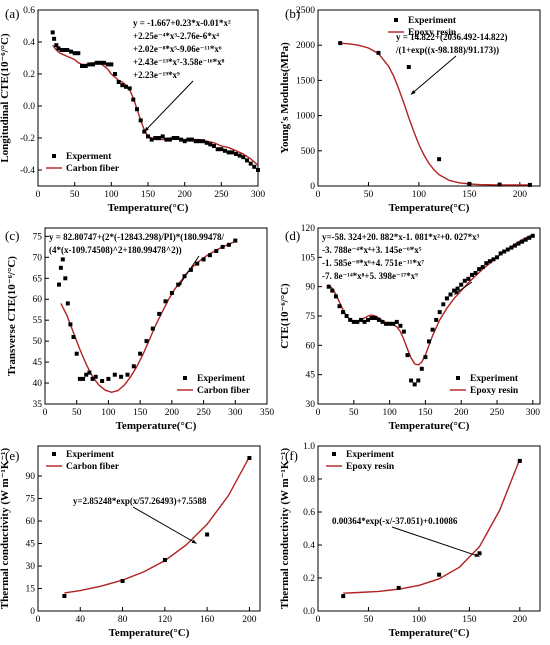 The width and height of the screenshot is (550, 645). I want to click on legend-experiment-label: Experiment, so click(432, 21).